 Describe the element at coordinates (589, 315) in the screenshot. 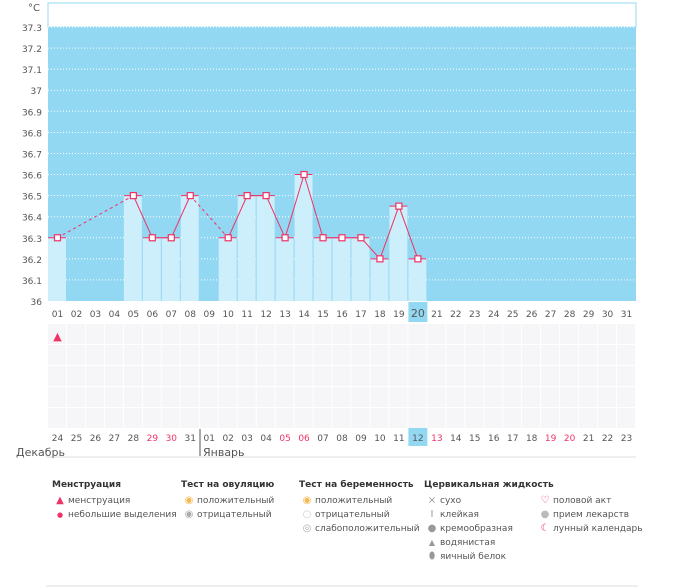

I see `x-tick-label: 29` at that location.